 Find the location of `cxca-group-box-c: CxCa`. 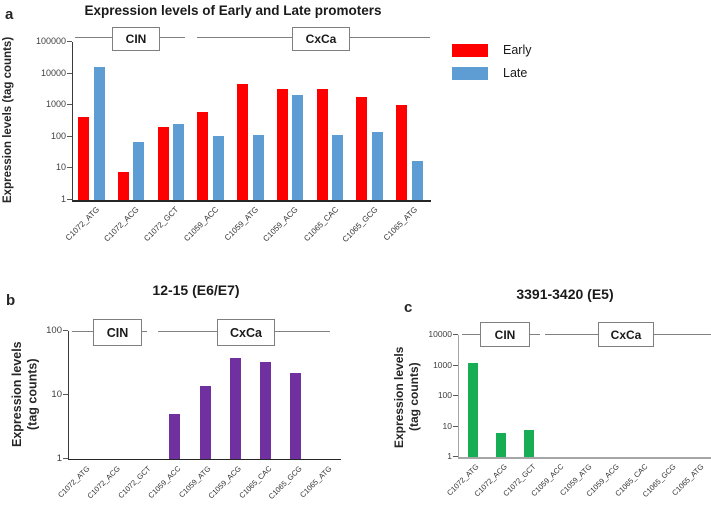

cxca-group-box-c: CxCa is located at coordinates (626, 334).